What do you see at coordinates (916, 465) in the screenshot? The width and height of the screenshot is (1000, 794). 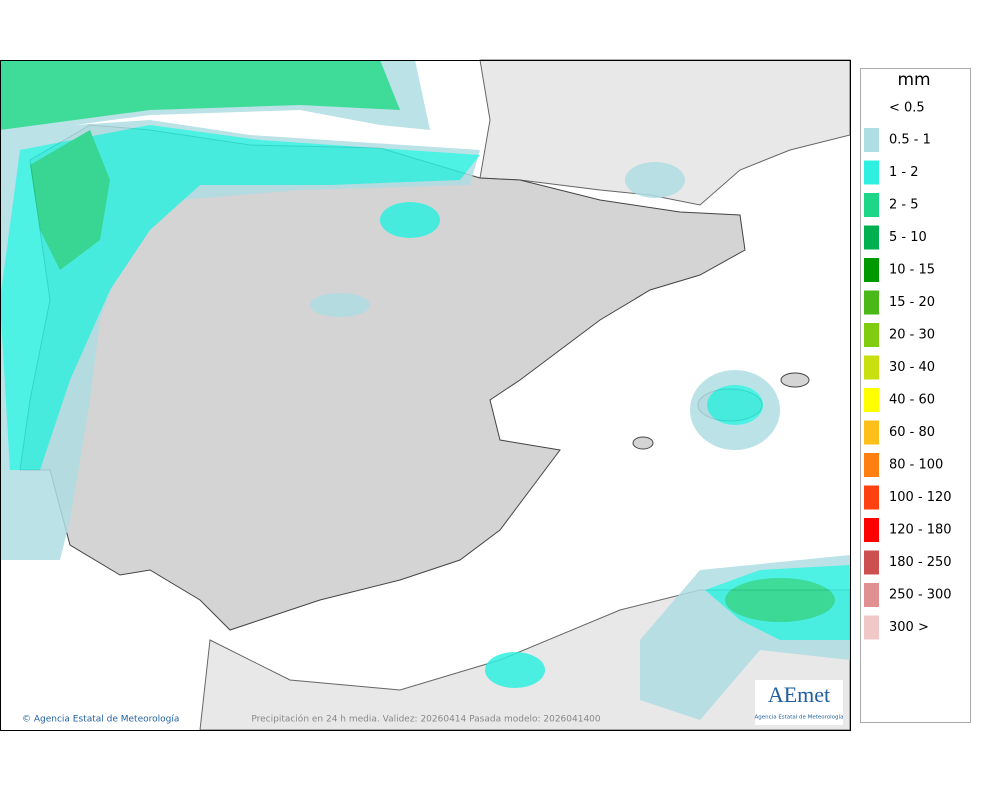 I see `legend-label: 80 - 100` at bounding box center [916, 465].